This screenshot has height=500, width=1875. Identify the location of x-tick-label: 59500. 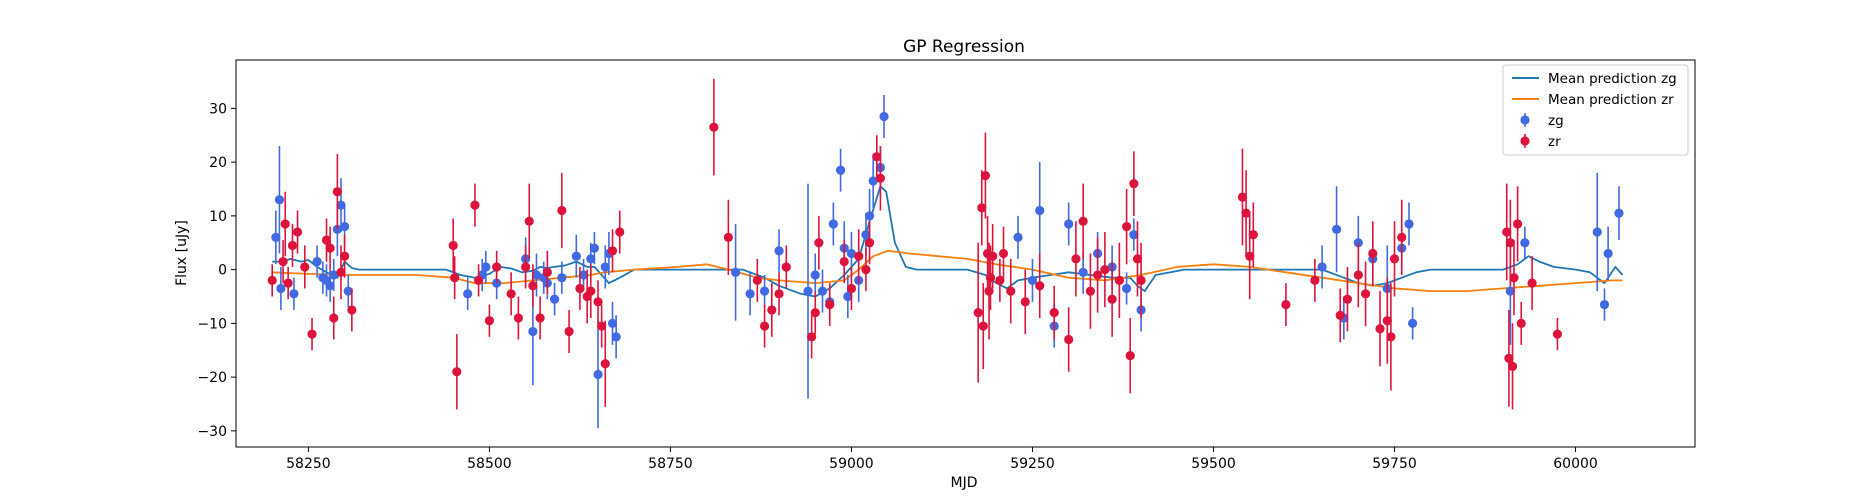
(1213, 464).